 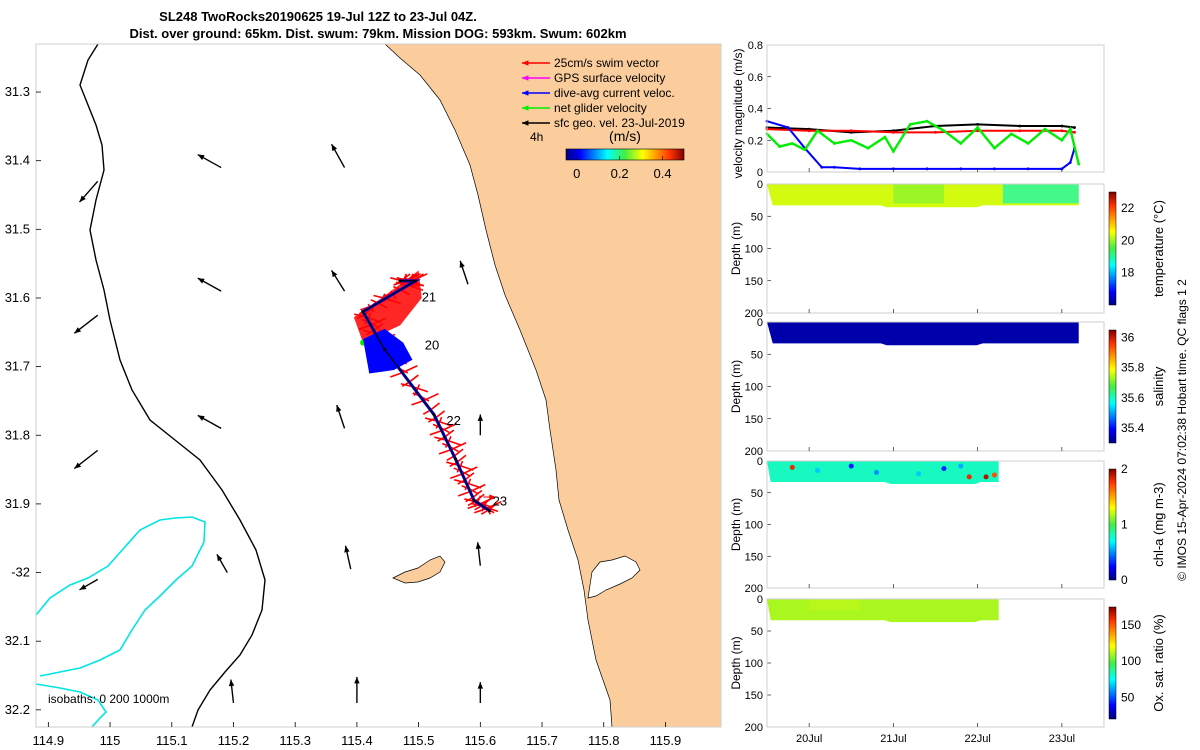 What do you see at coordinates (400, 281) in the screenshot?
I see `track-point` at bounding box center [400, 281].